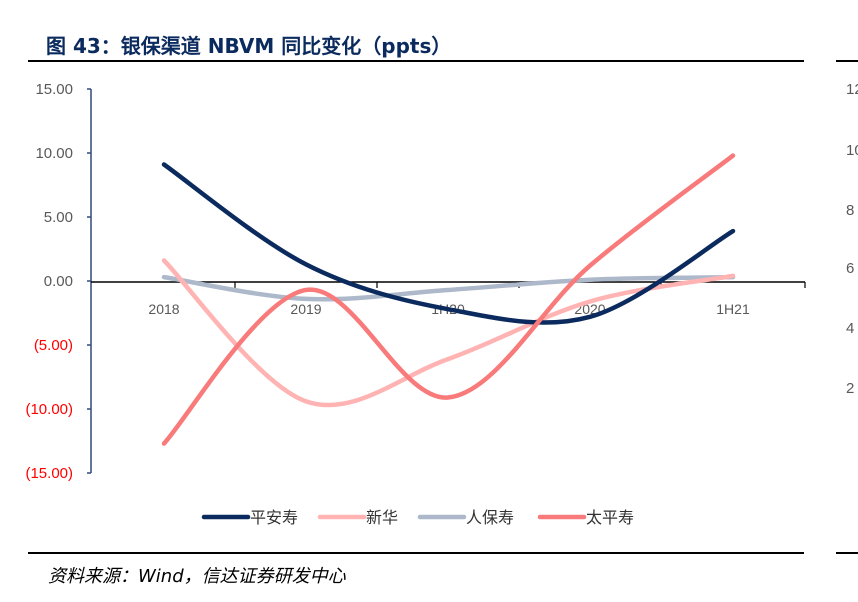  What do you see at coordinates (490, 517) in the screenshot?
I see `legend-label: 人保寿` at bounding box center [490, 517].